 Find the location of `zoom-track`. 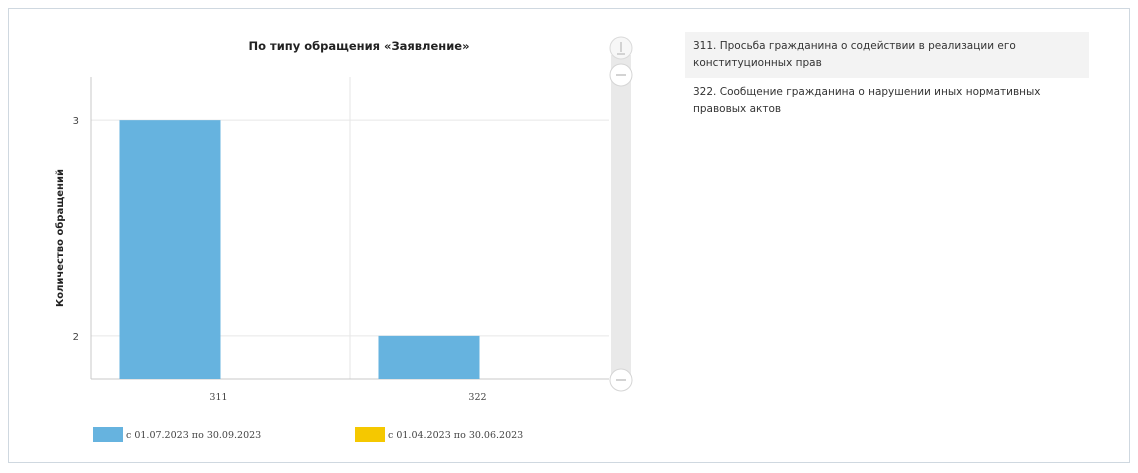

zoom-track is located at coordinates (621, 216).